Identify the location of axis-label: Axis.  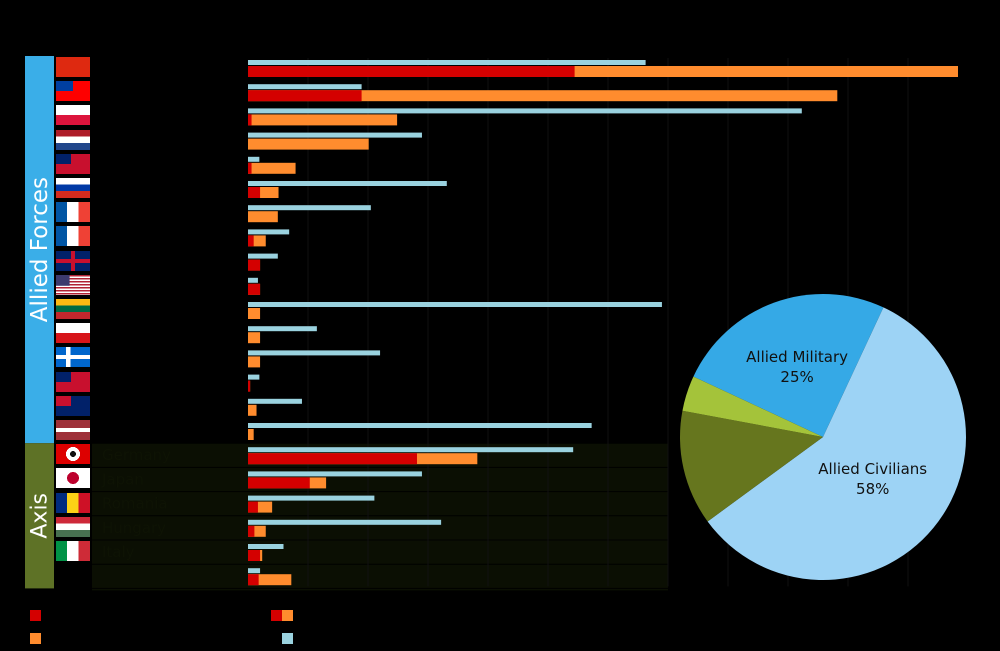
(40, 516).